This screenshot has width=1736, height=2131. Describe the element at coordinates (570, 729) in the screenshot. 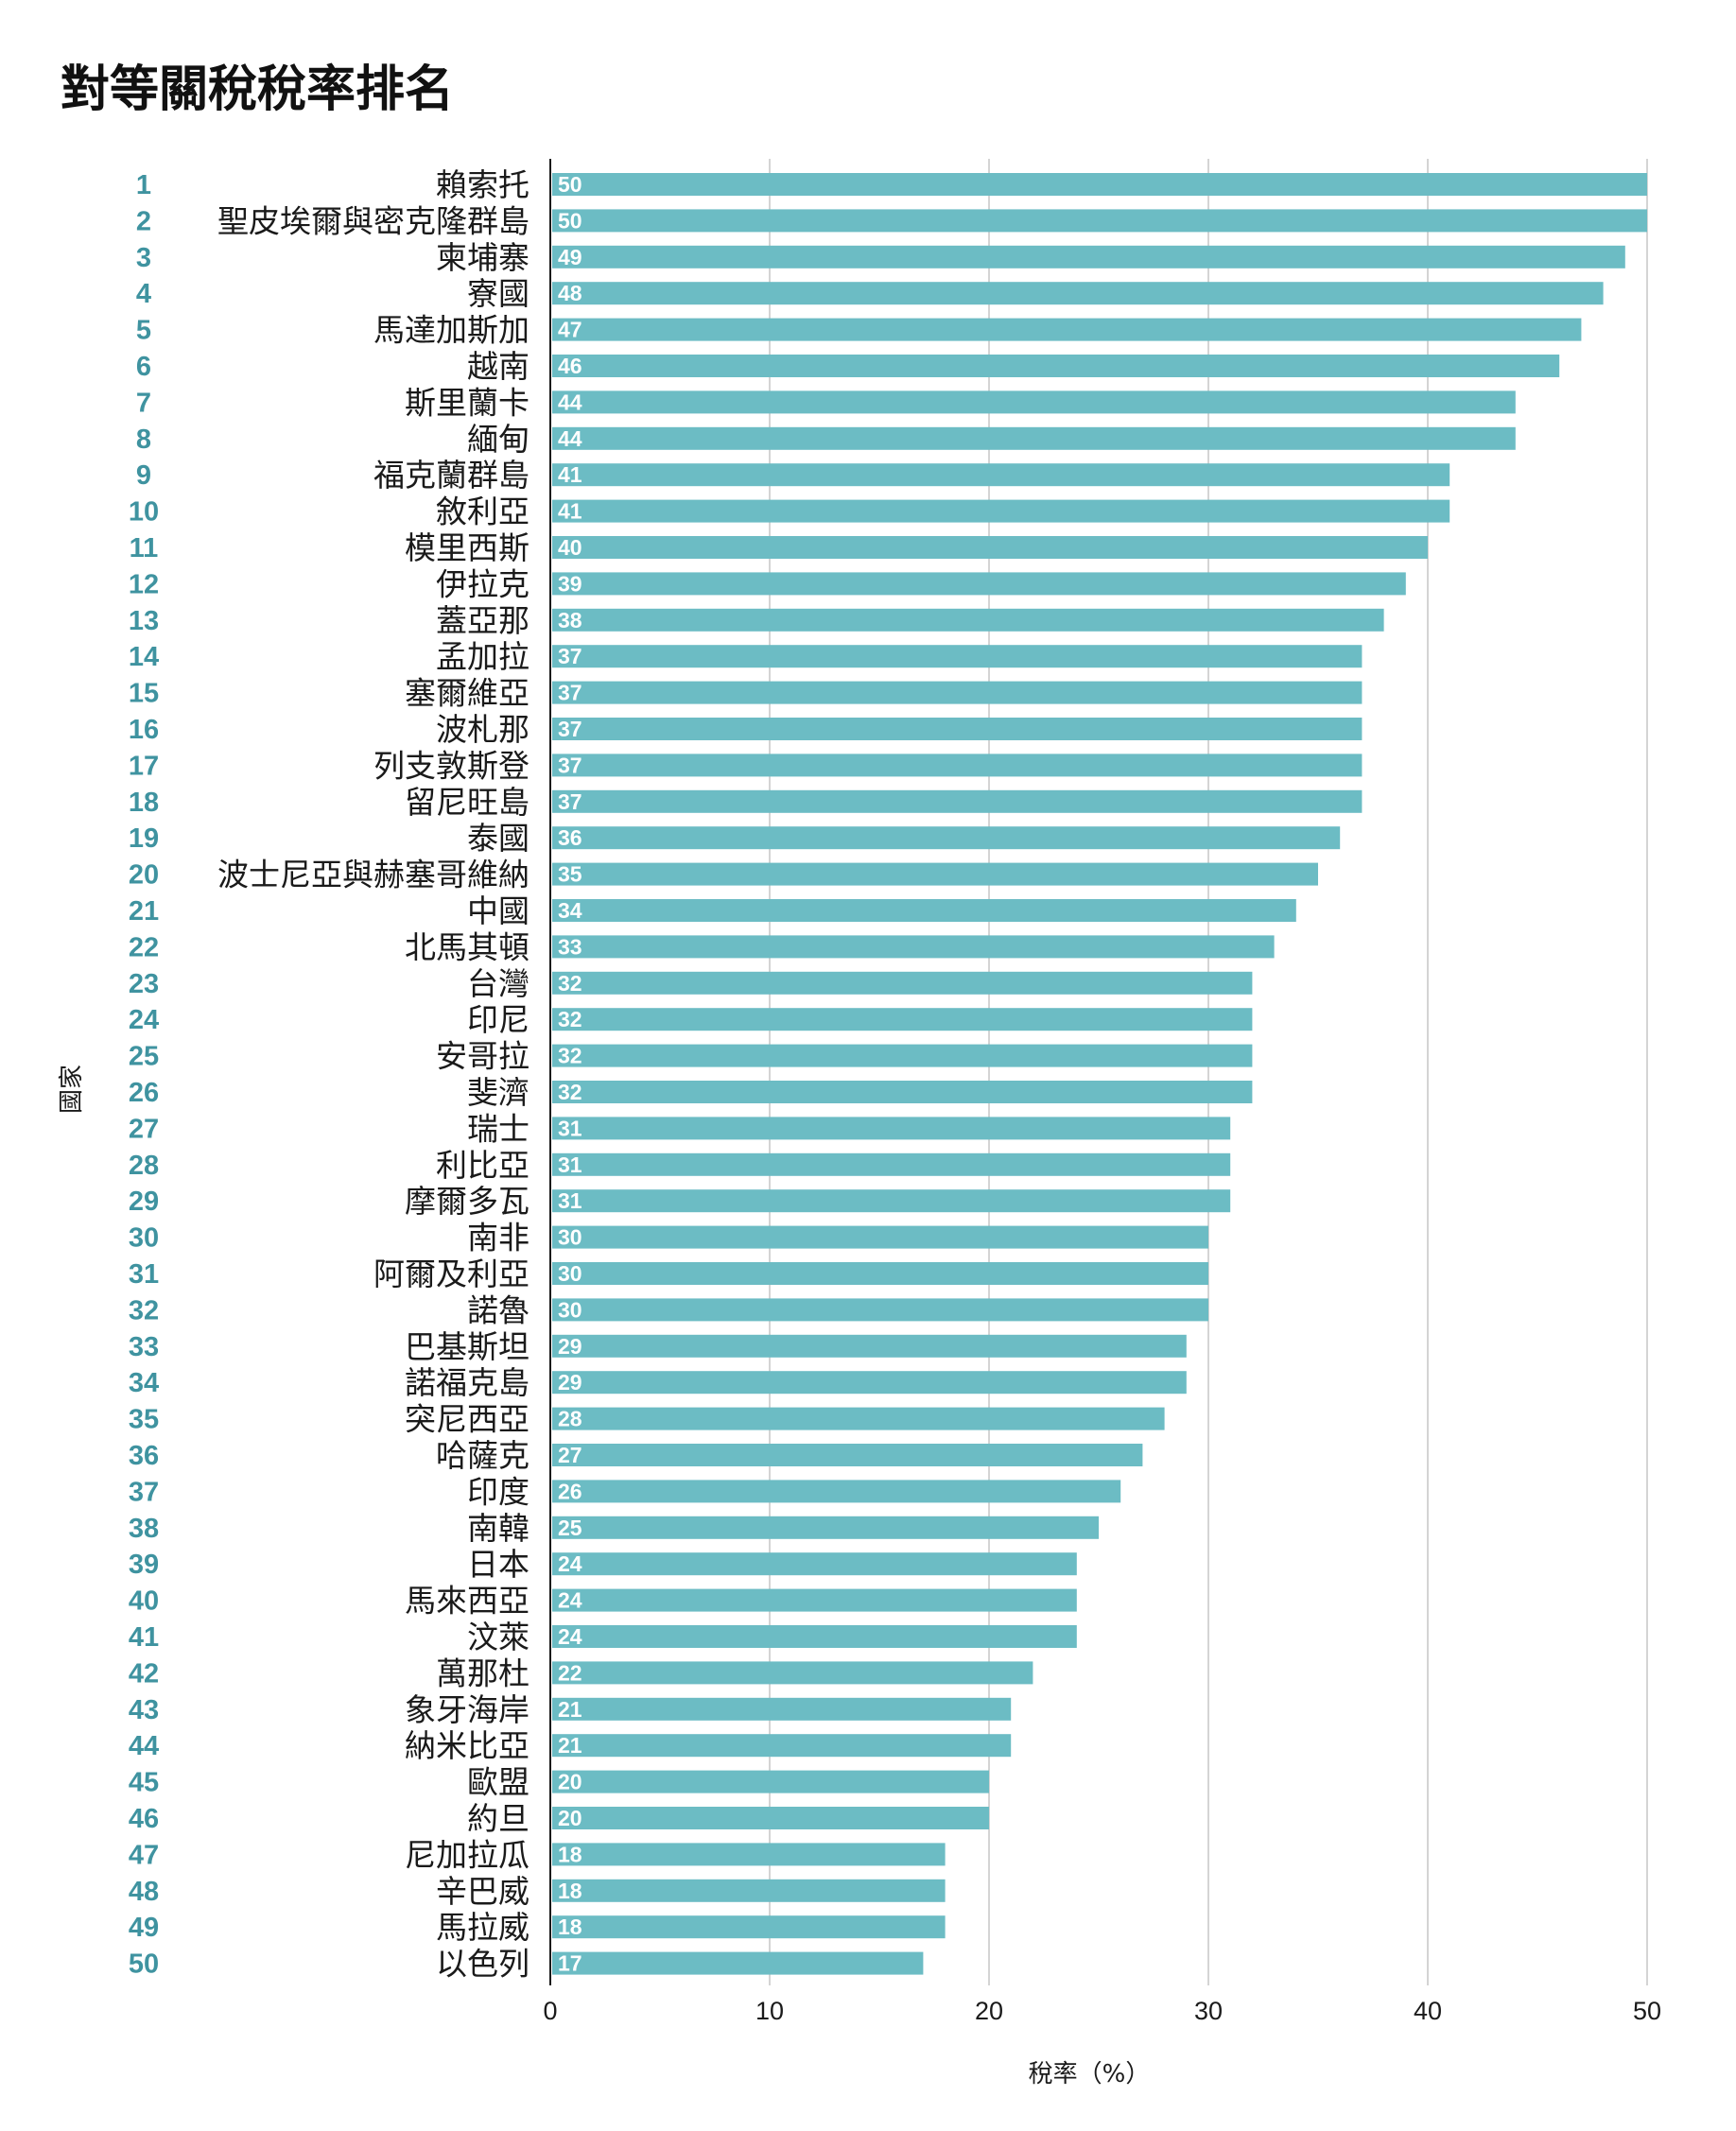

I see `value-label-16: 37` at that location.